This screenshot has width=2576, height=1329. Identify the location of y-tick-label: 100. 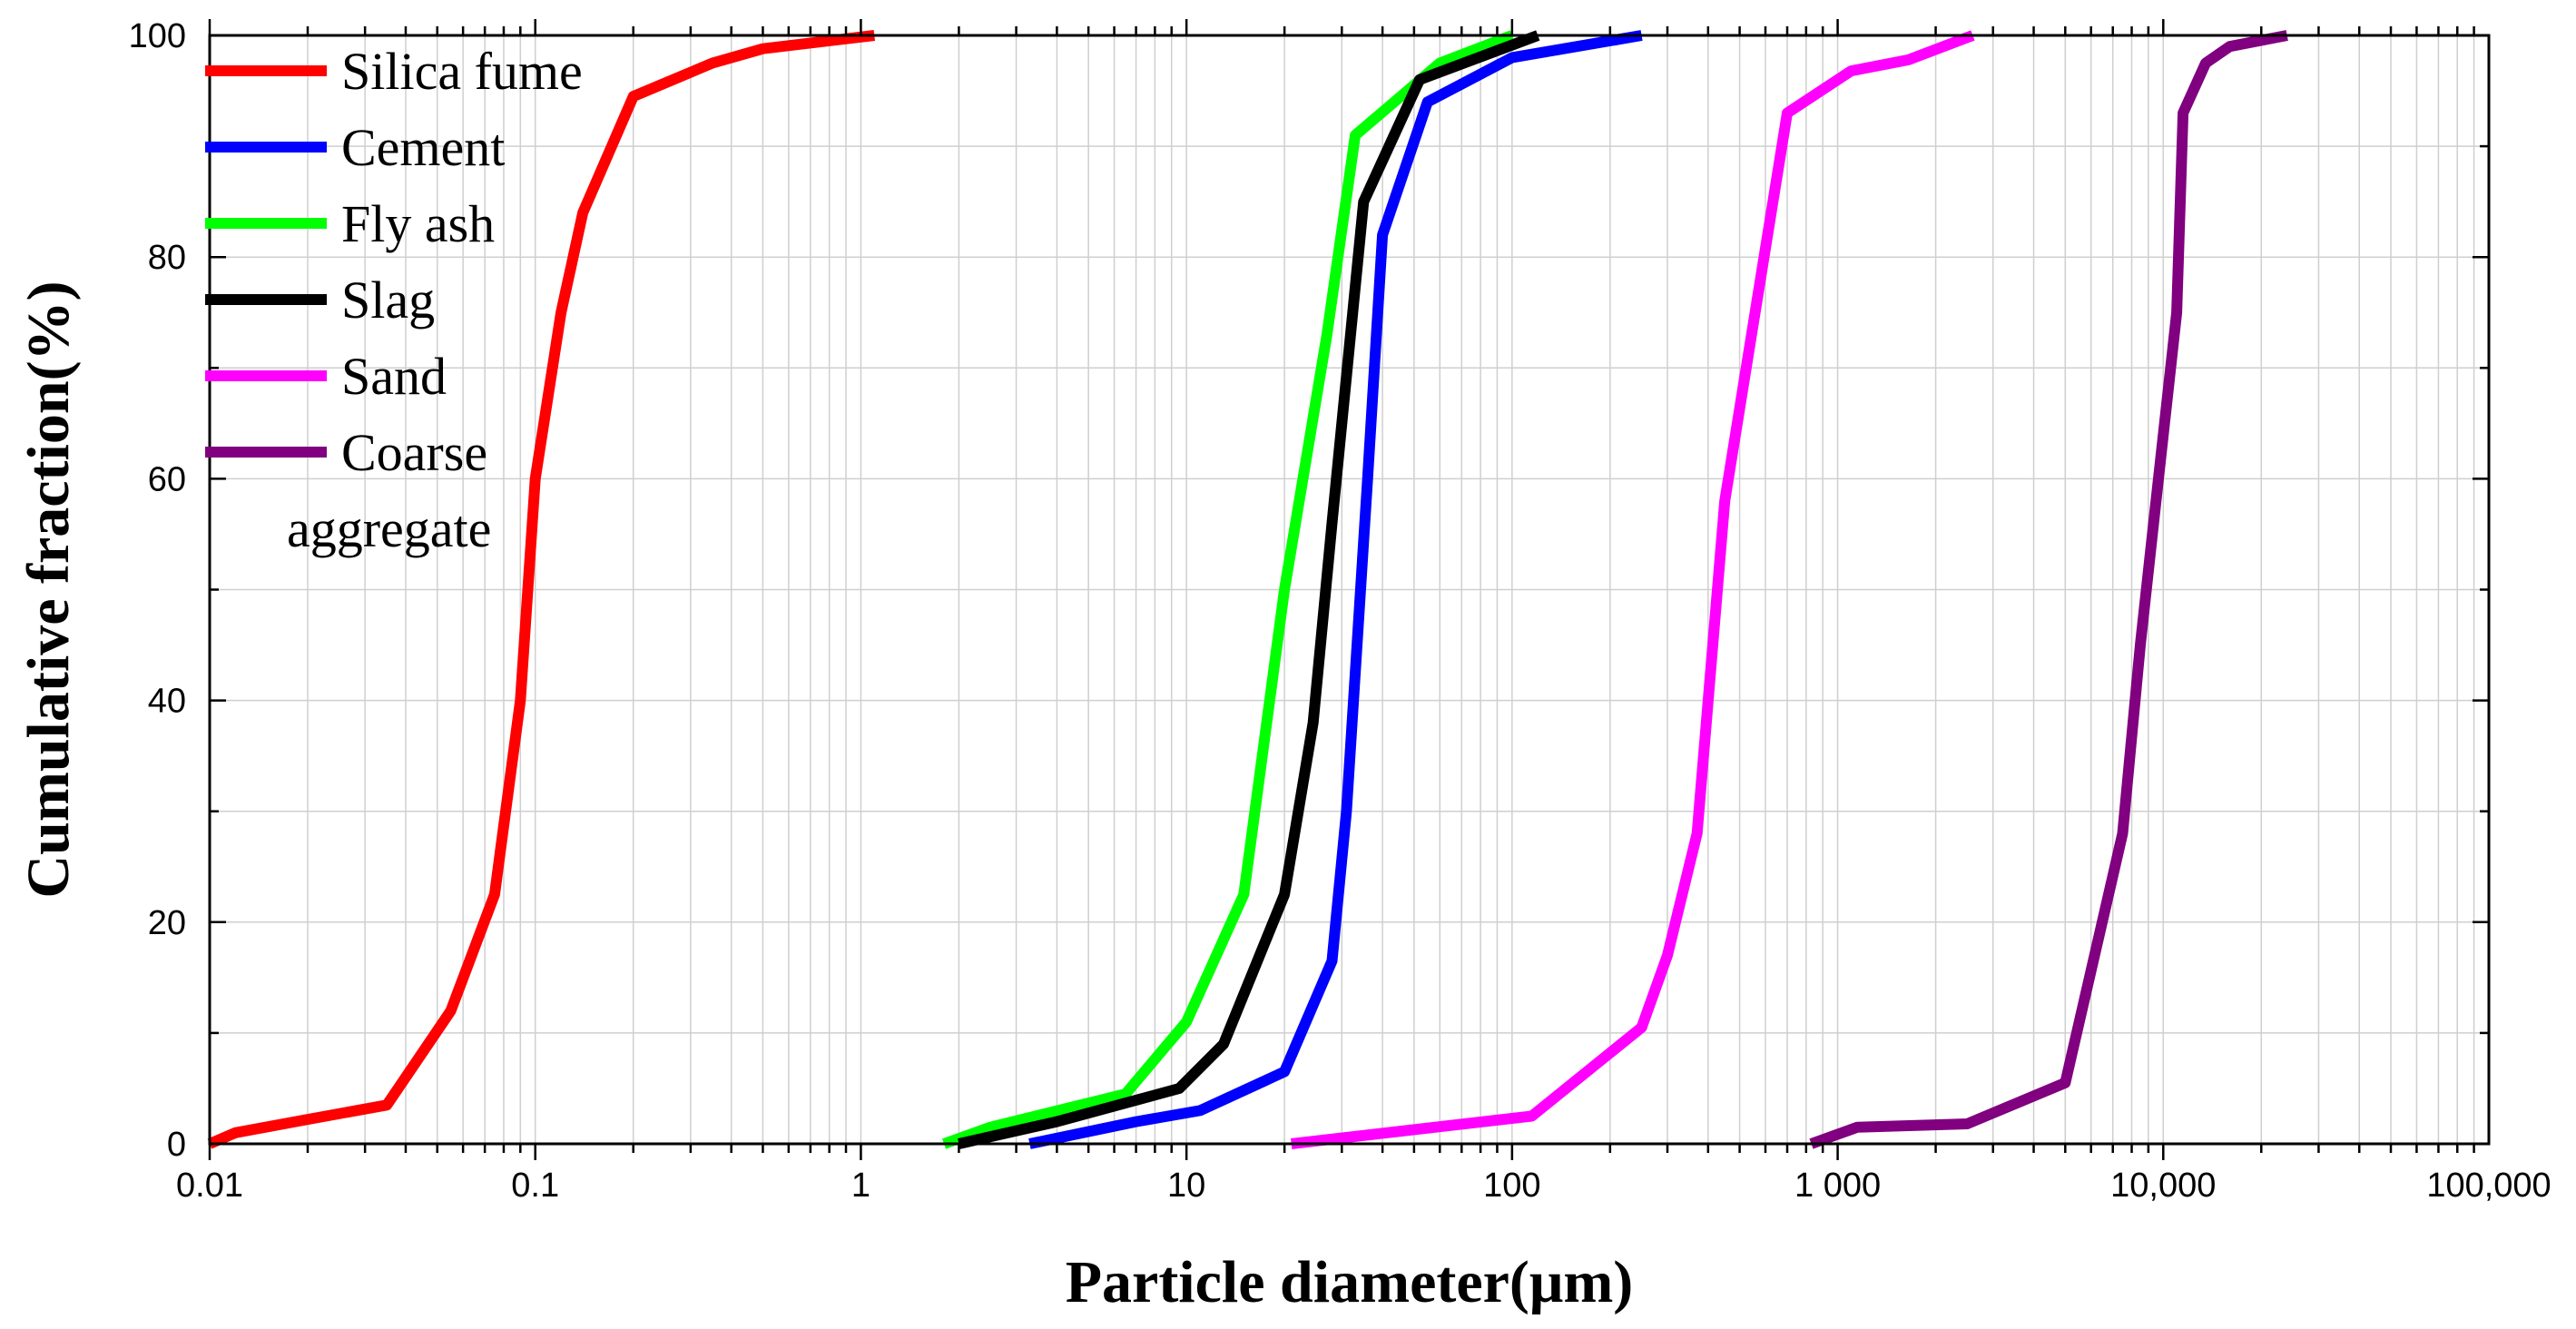
(157, 36).